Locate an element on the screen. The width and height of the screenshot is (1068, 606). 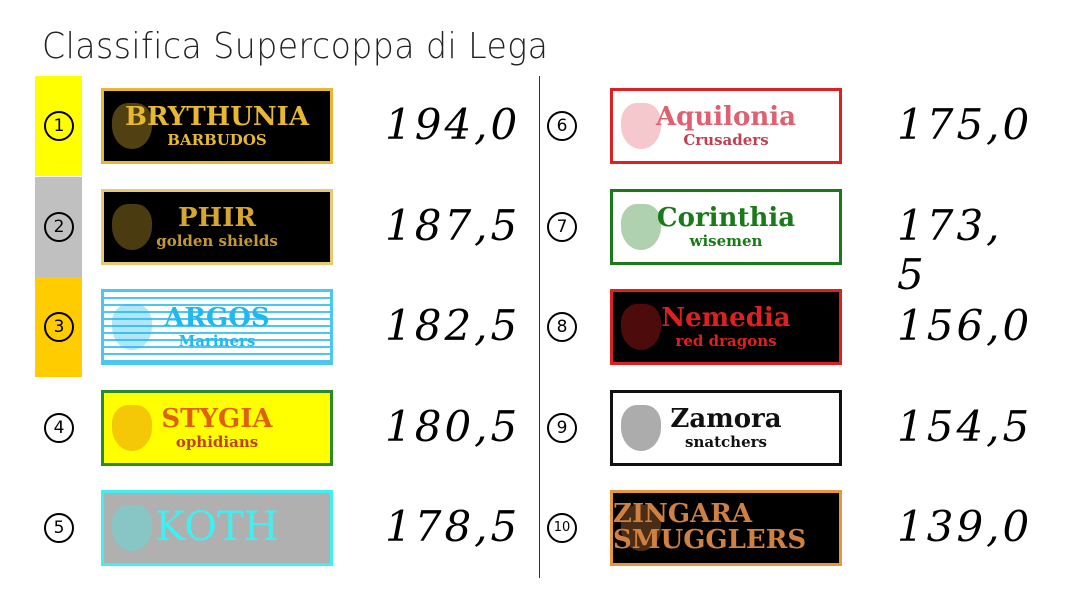
ranking-row: 4 STYGIA ophidians 180,5 is located at coordinates (285, 428).